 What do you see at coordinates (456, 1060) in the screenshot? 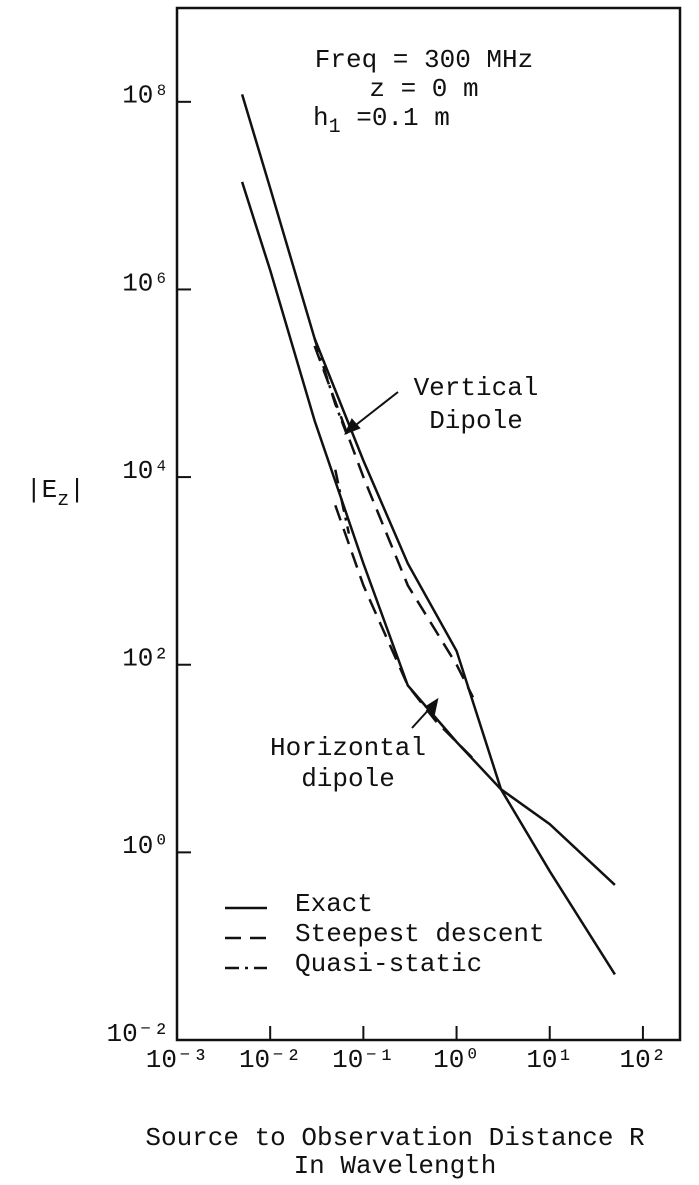
I see `x-tick-label: 10⁰` at bounding box center [456, 1060].